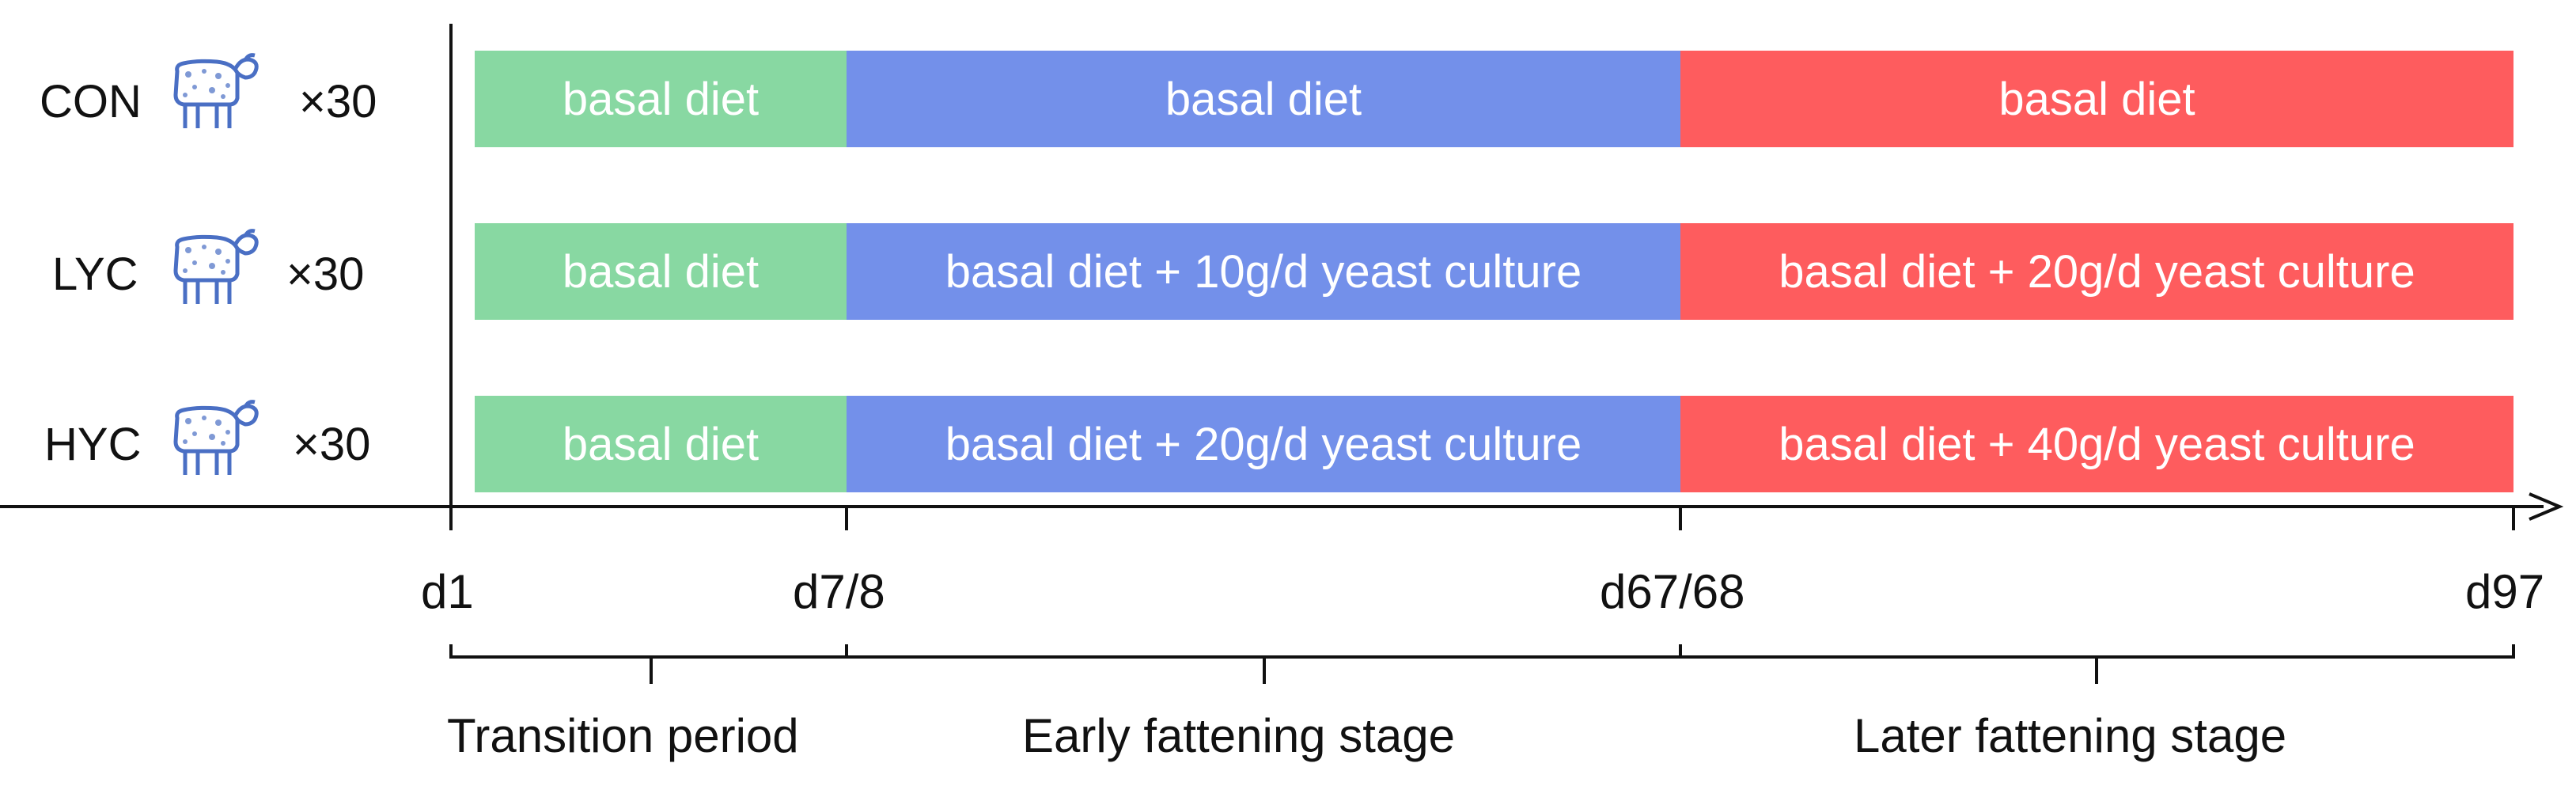 The height and width of the screenshot is (786, 2576). Describe the element at coordinates (2546, 506) in the screenshot. I see `time-axis-arrowhead` at that location.